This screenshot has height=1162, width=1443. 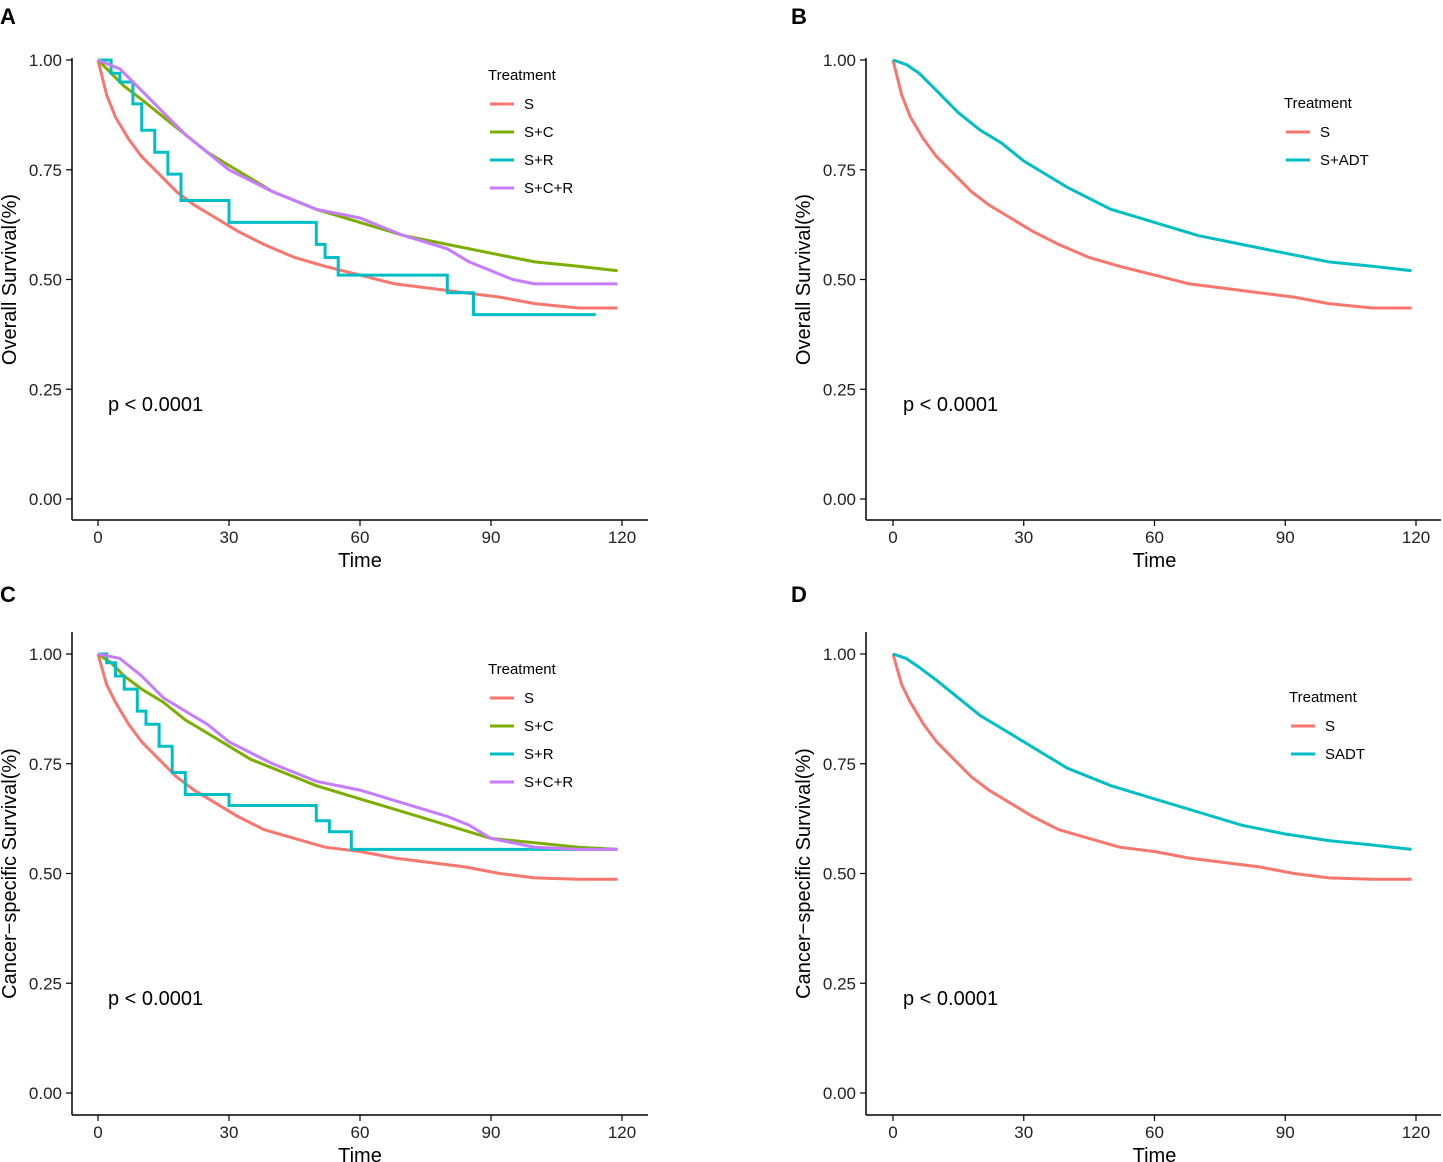 What do you see at coordinates (1152, 751) in the screenshot?
I see `curve-sadt` at bounding box center [1152, 751].